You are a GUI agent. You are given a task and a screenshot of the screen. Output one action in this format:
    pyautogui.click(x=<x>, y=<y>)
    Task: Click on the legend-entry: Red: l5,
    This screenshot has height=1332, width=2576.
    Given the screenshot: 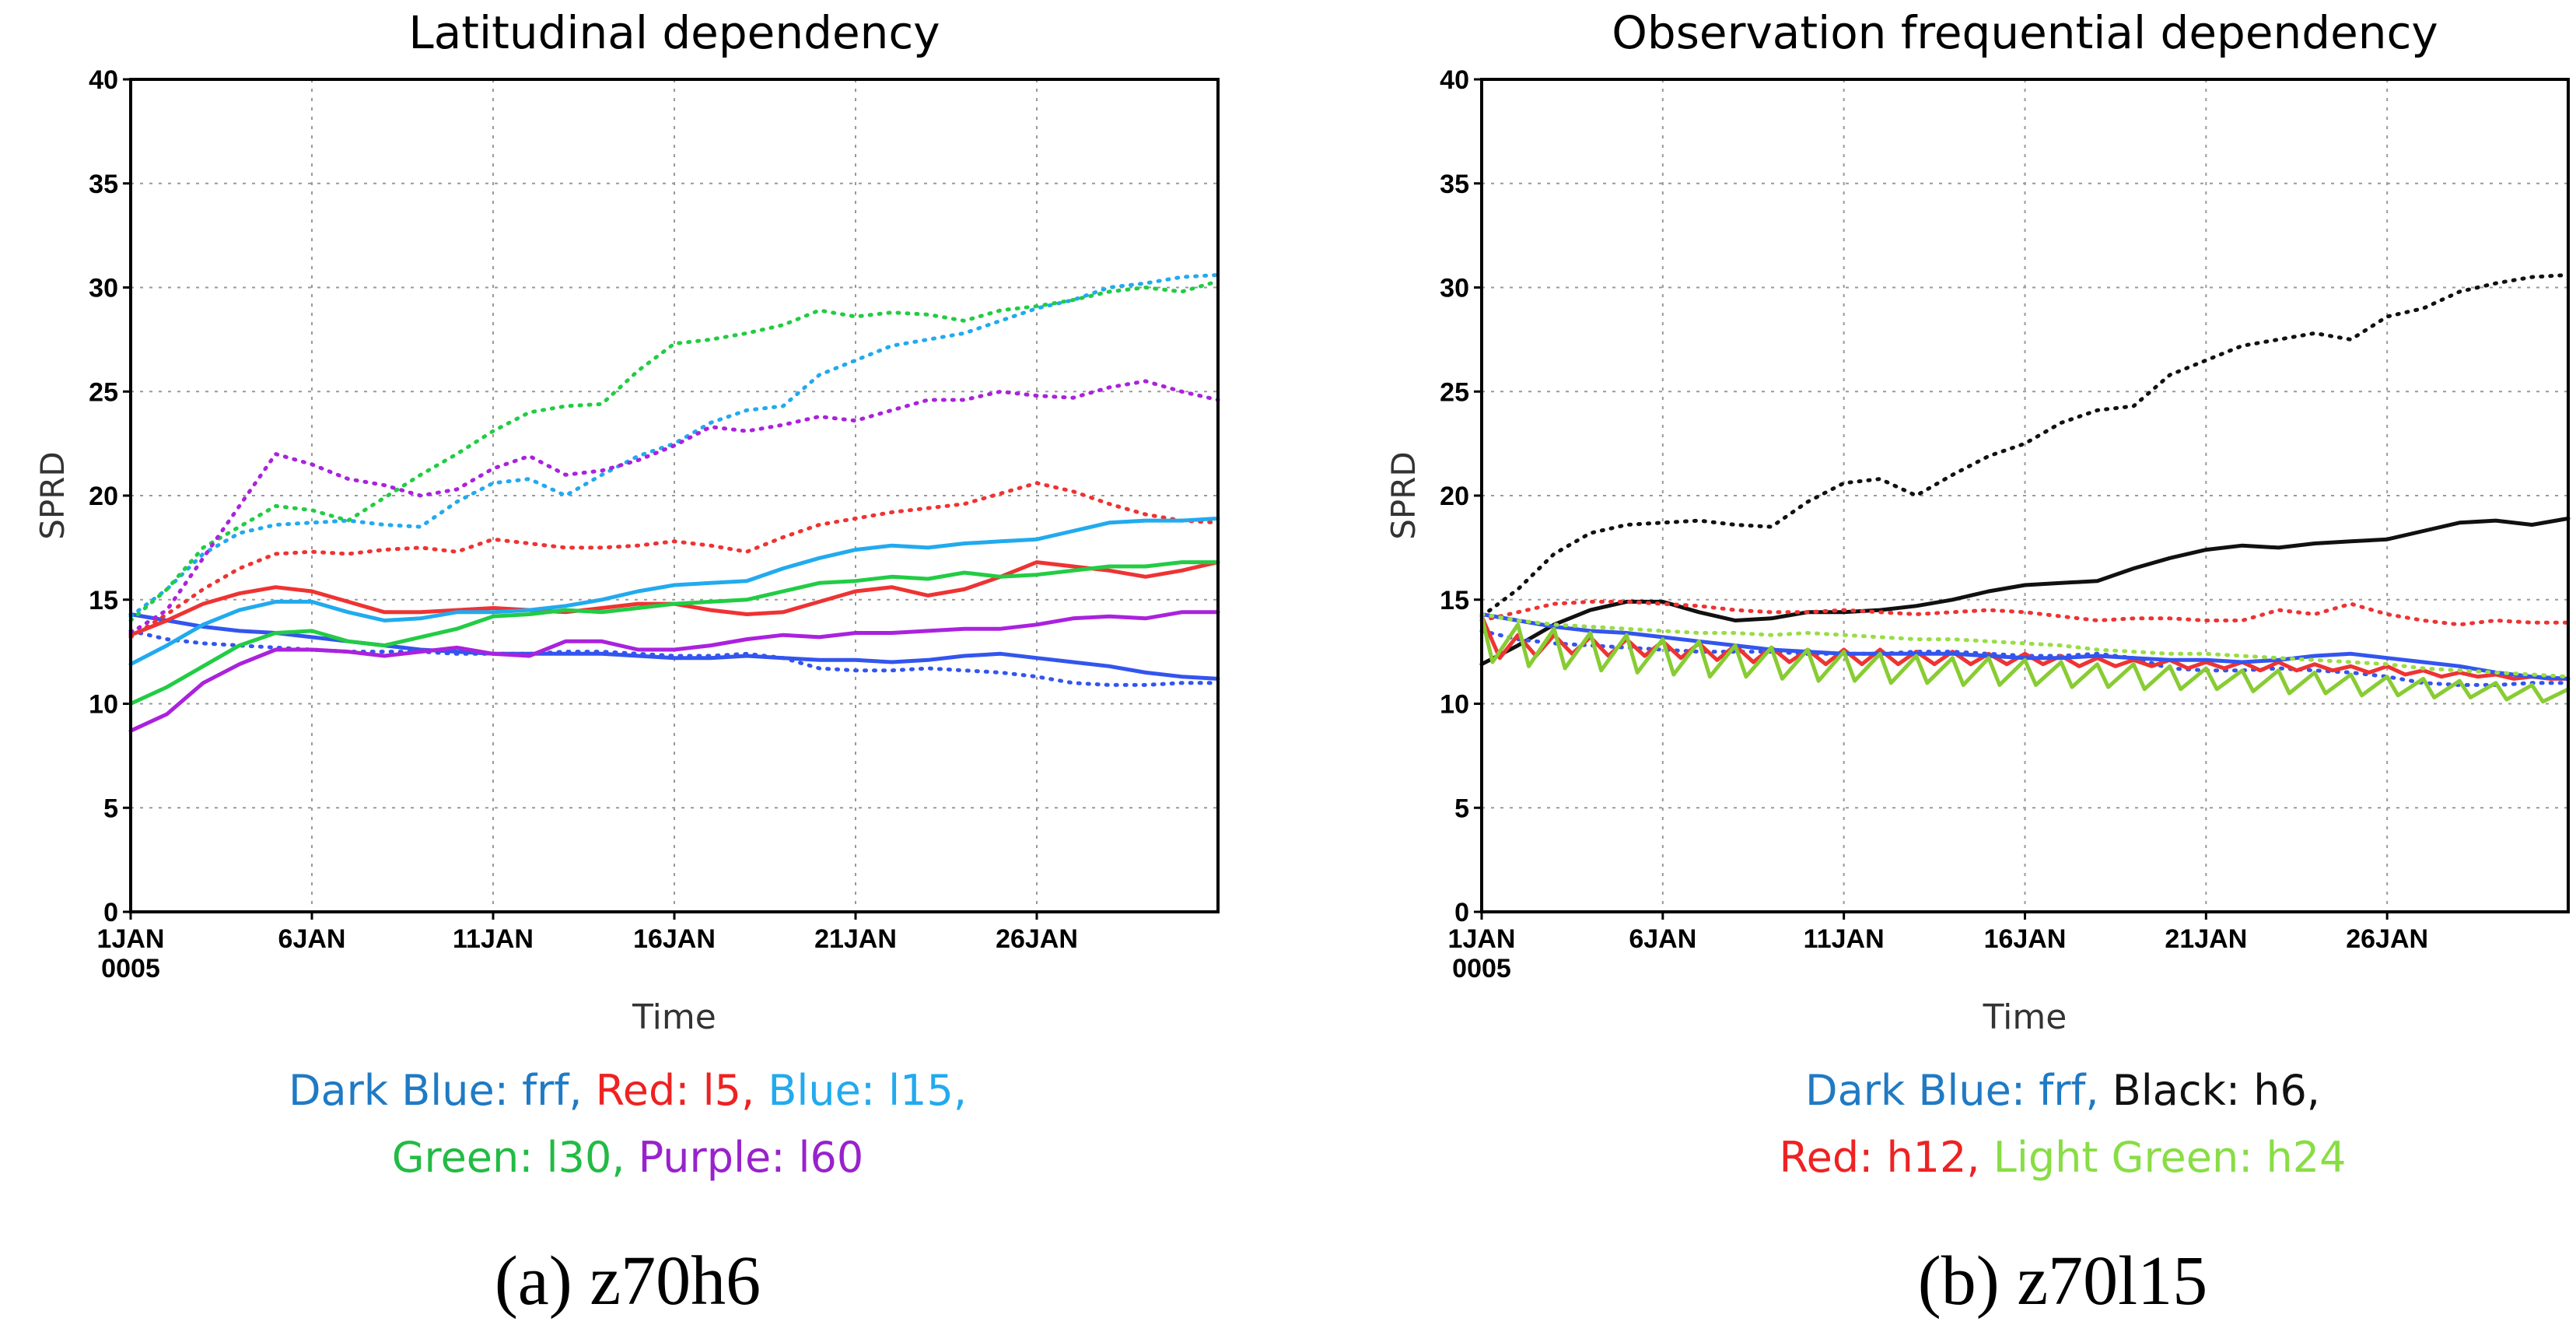 What is the action you would take?
    pyautogui.click(x=669, y=1090)
    